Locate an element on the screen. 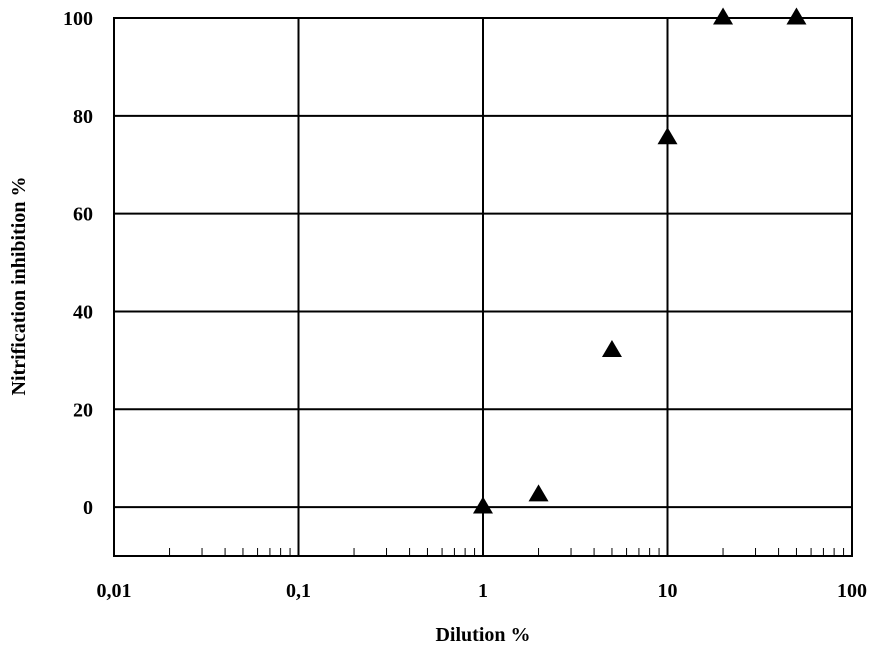  y-tick-label: 80 is located at coordinates (83, 117).